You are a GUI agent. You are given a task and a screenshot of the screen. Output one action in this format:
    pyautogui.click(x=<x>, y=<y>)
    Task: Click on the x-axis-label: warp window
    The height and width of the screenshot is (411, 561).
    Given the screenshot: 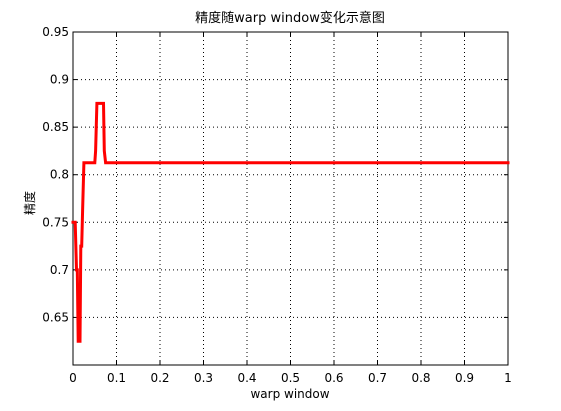 What is the action you would take?
    pyautogui.click(x=289, y=394)
    